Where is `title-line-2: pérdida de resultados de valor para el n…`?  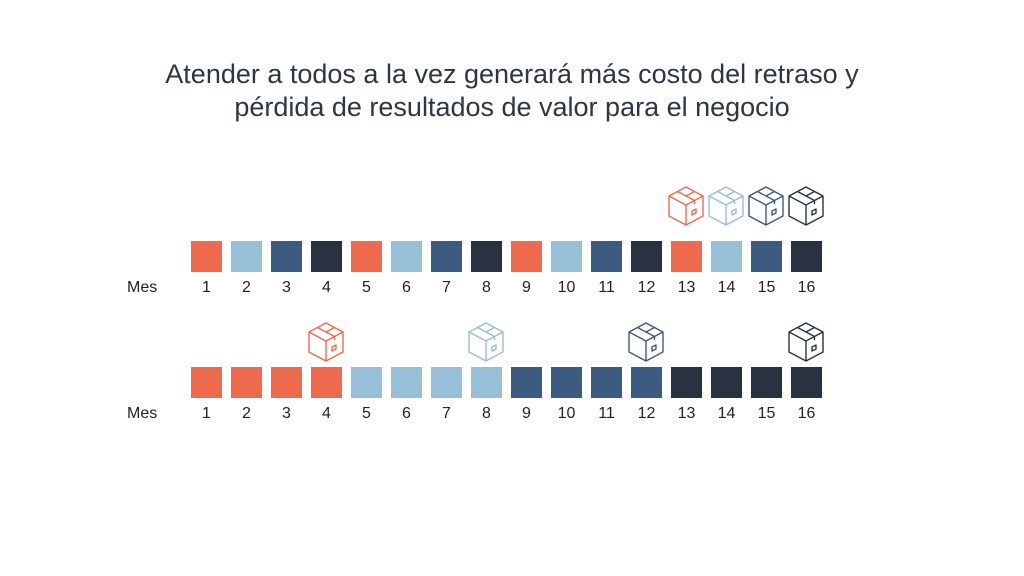 title-line-2: pérdida de resultados de valor para el n… is located at coordinates (512, 107).